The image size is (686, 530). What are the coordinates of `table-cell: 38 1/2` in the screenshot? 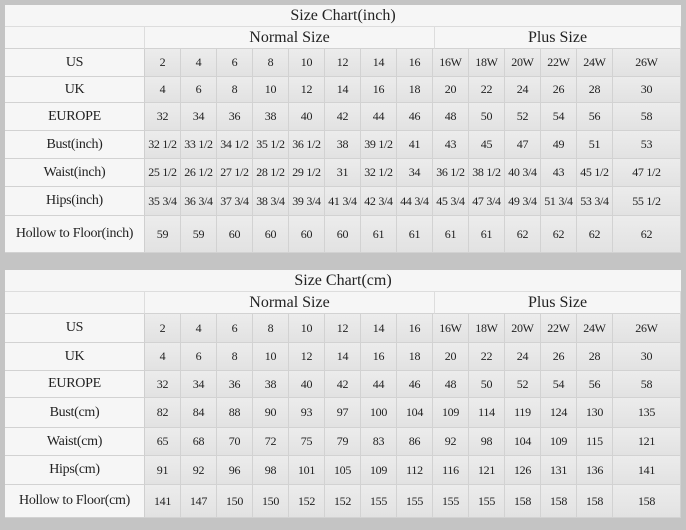 It's located at (487, 173).